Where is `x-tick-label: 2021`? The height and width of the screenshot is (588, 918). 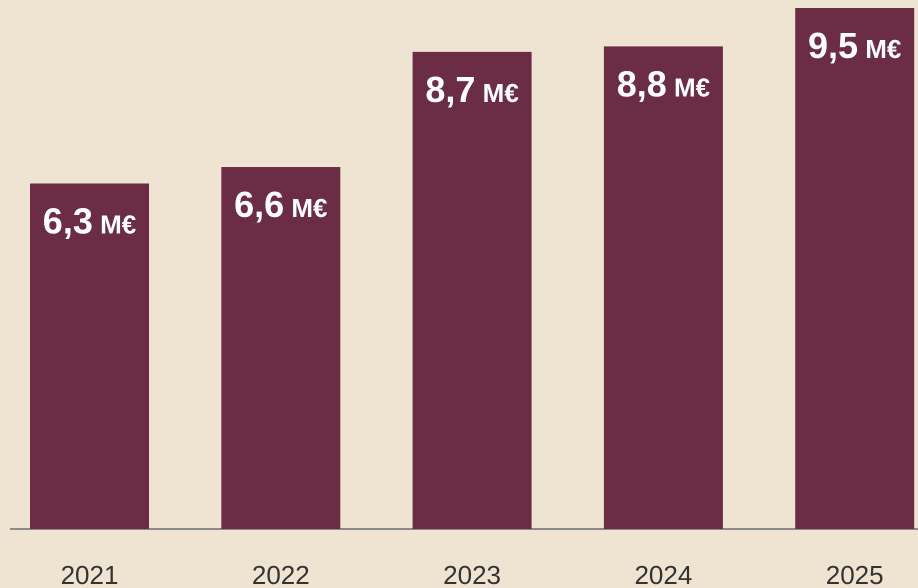 x-tick-label: 2021 is located at coordinates (90, 574).